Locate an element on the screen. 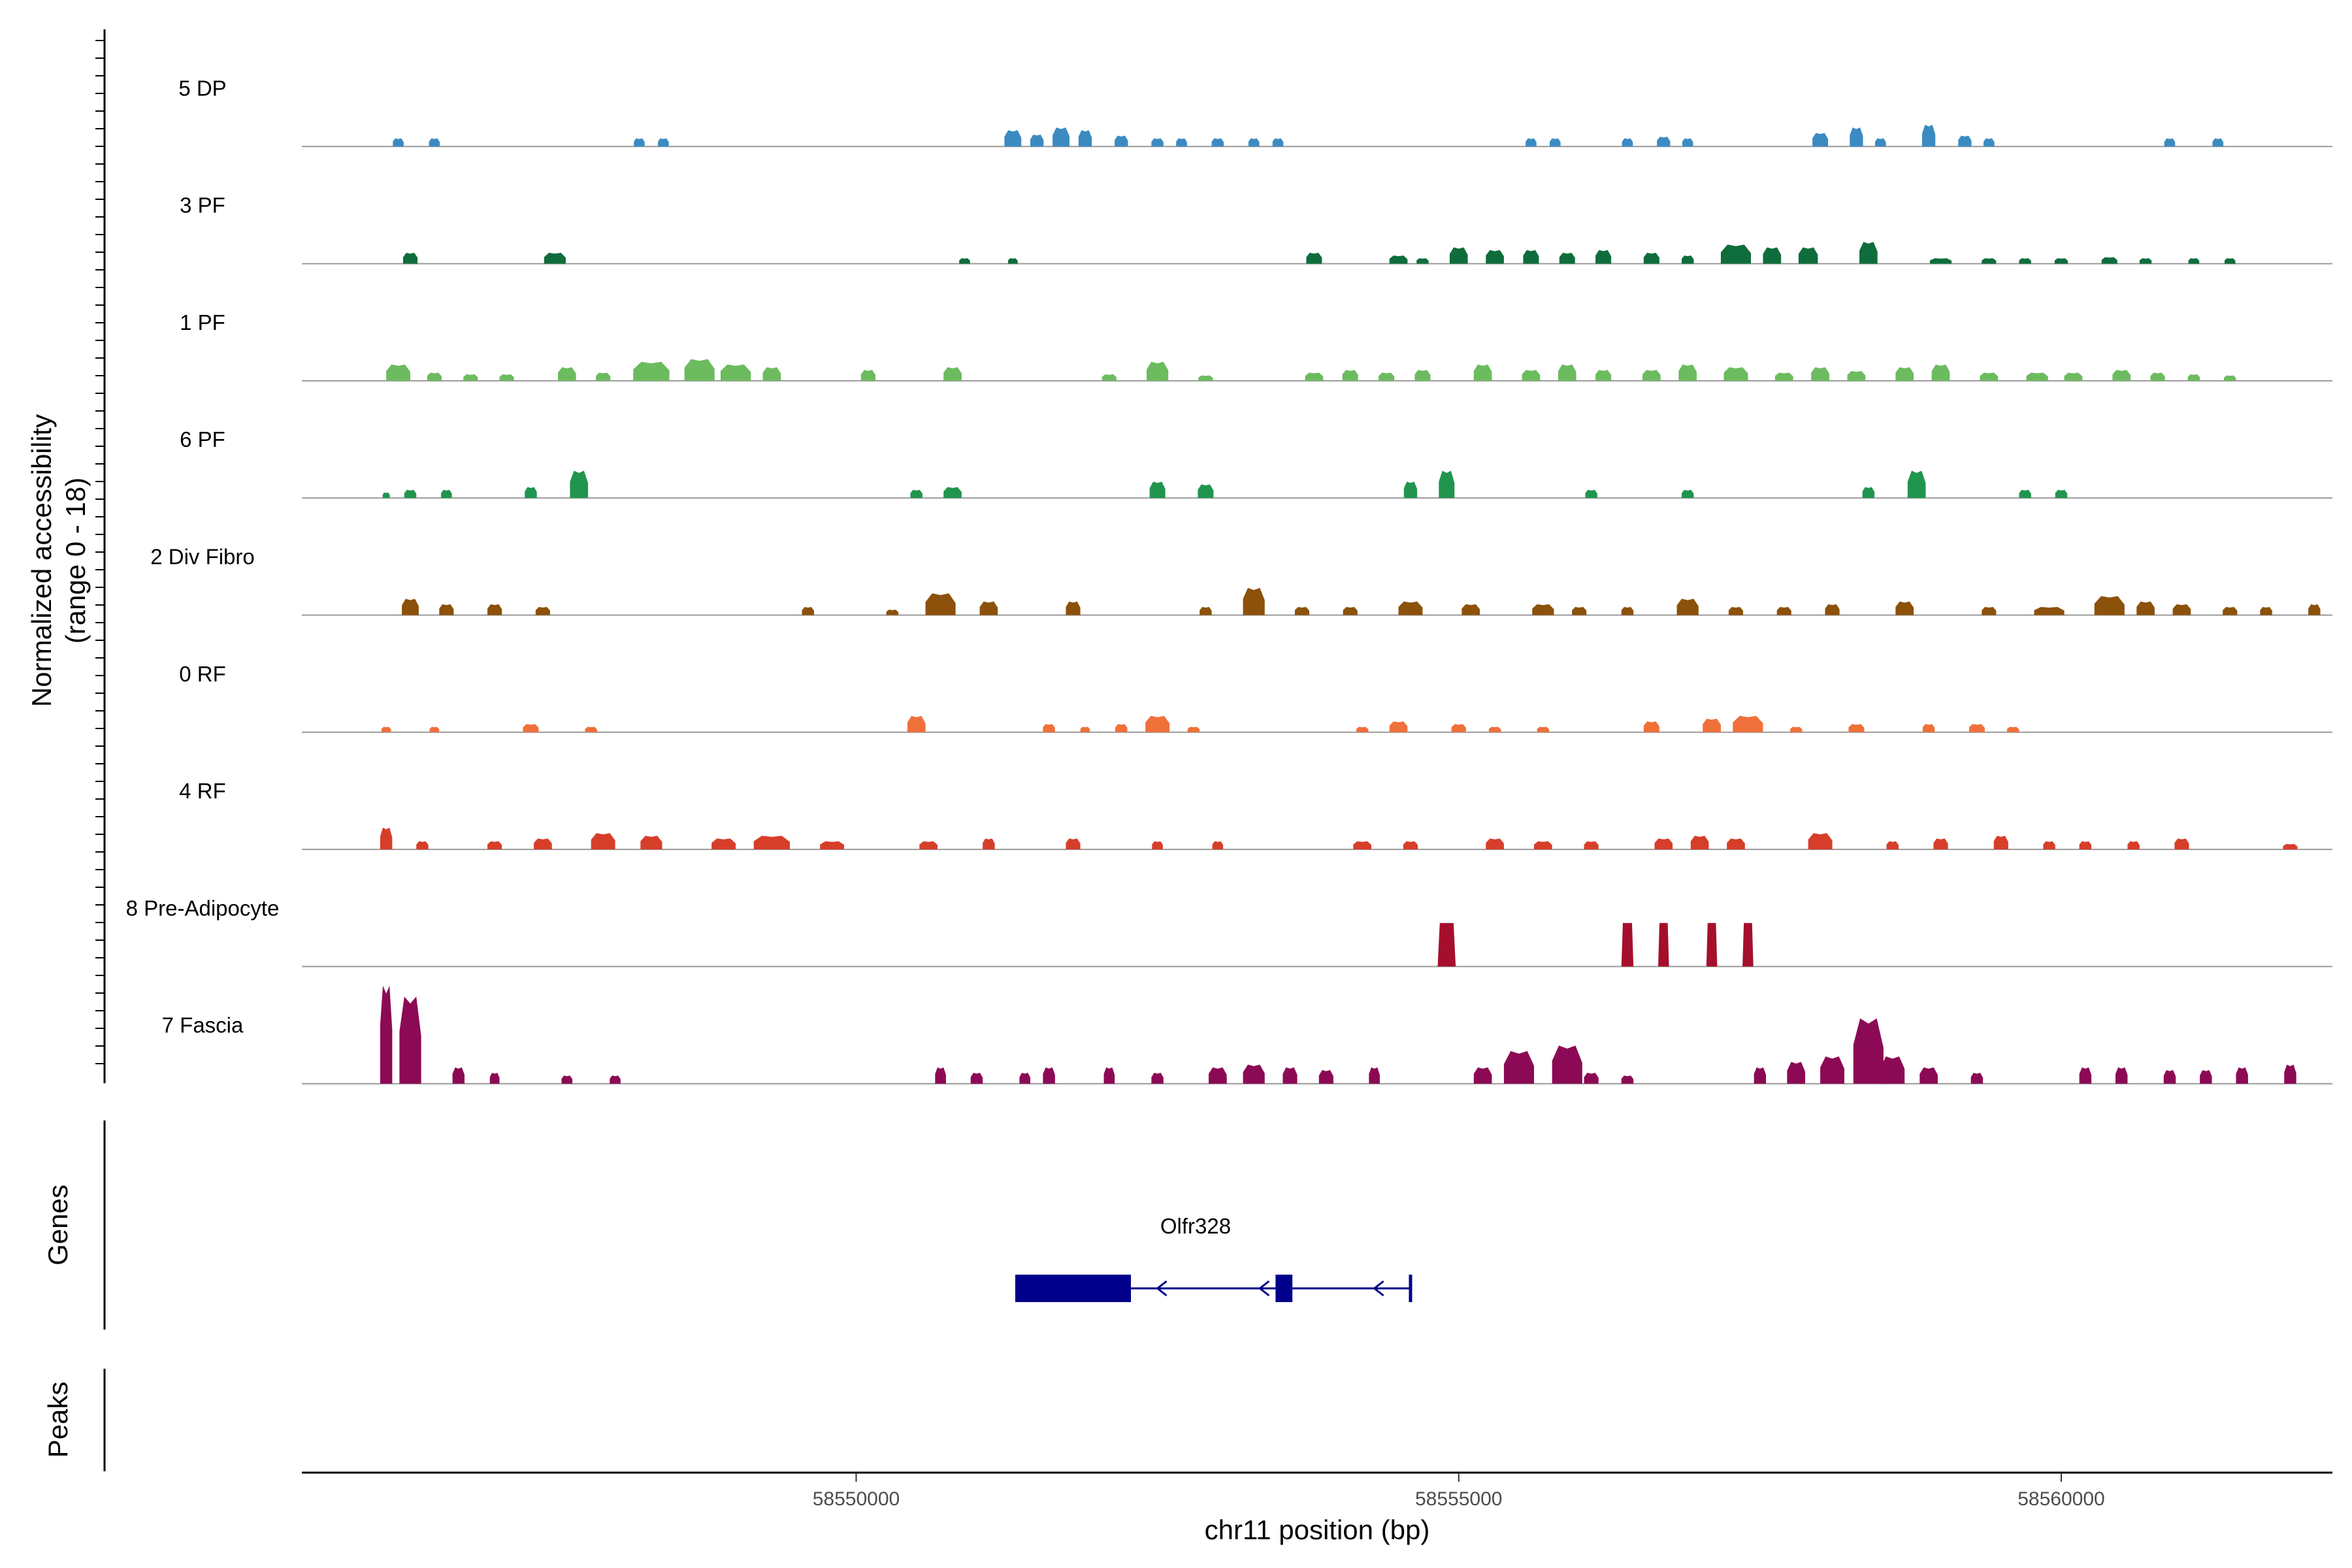  track-8-pre-adipocyte: 8 Pre-Adipocyte is located at coordinates (1229, 932).